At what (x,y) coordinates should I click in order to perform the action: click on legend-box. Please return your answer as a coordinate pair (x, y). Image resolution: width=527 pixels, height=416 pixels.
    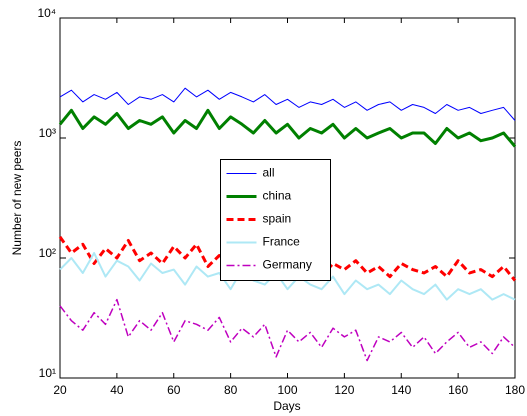
    Looking at the image, I should click on (275, 220).